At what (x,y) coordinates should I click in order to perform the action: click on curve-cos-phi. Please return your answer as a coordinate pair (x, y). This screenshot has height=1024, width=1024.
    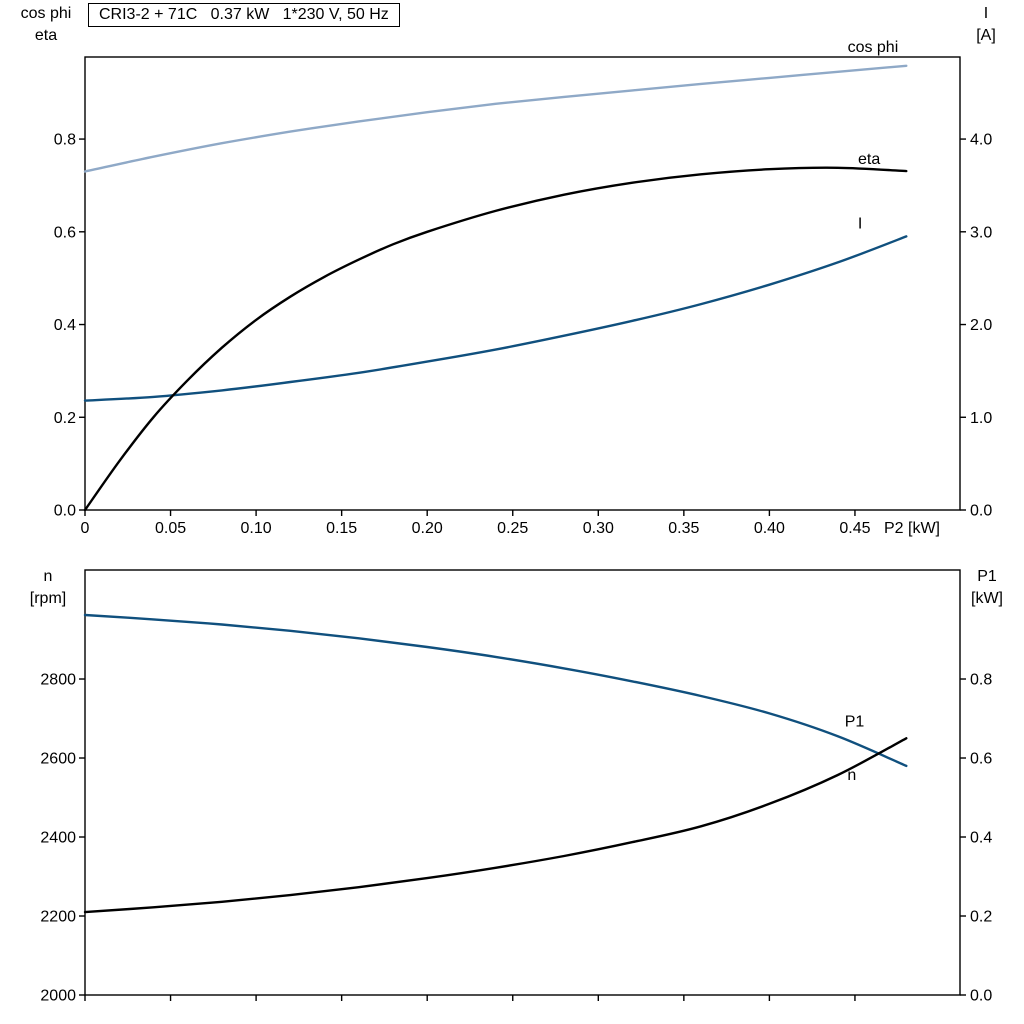
    Looking at the image, I should click on (495, 118).